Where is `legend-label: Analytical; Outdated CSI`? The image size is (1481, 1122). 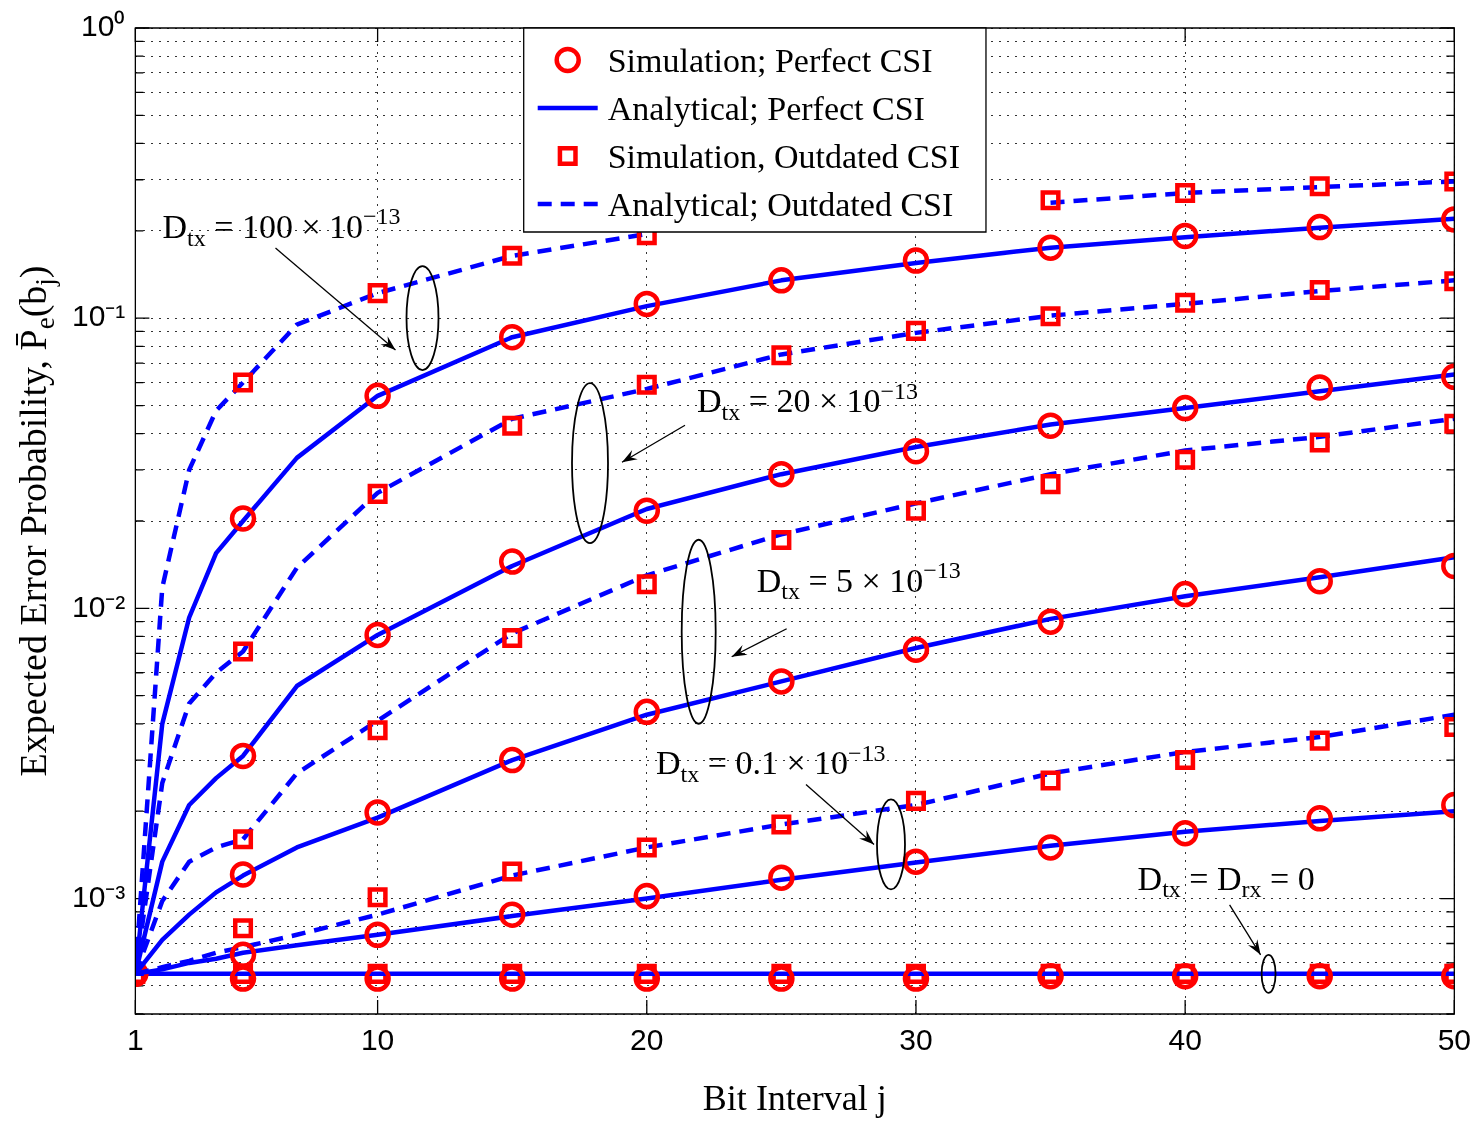
legend-label: Analytical; Outdated CSI is located at coordinates (780, 204).